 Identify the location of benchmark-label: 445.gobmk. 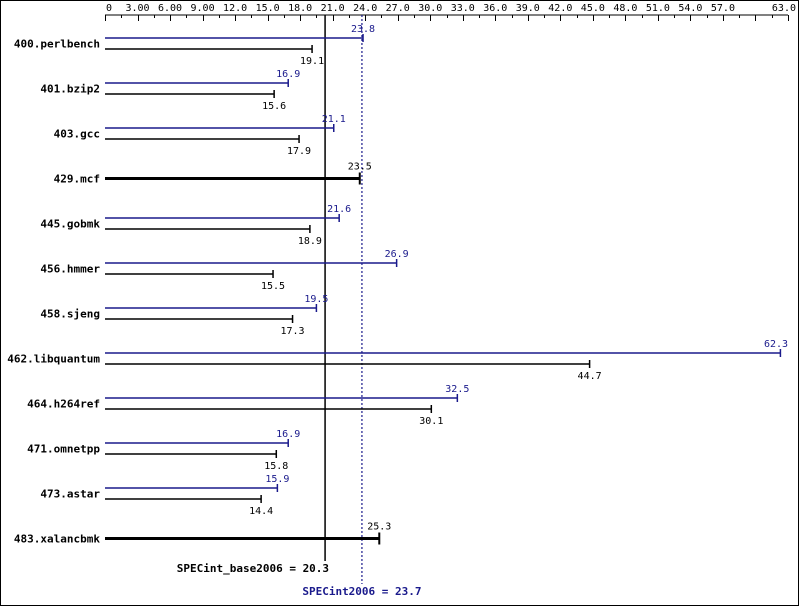
(70, 224).